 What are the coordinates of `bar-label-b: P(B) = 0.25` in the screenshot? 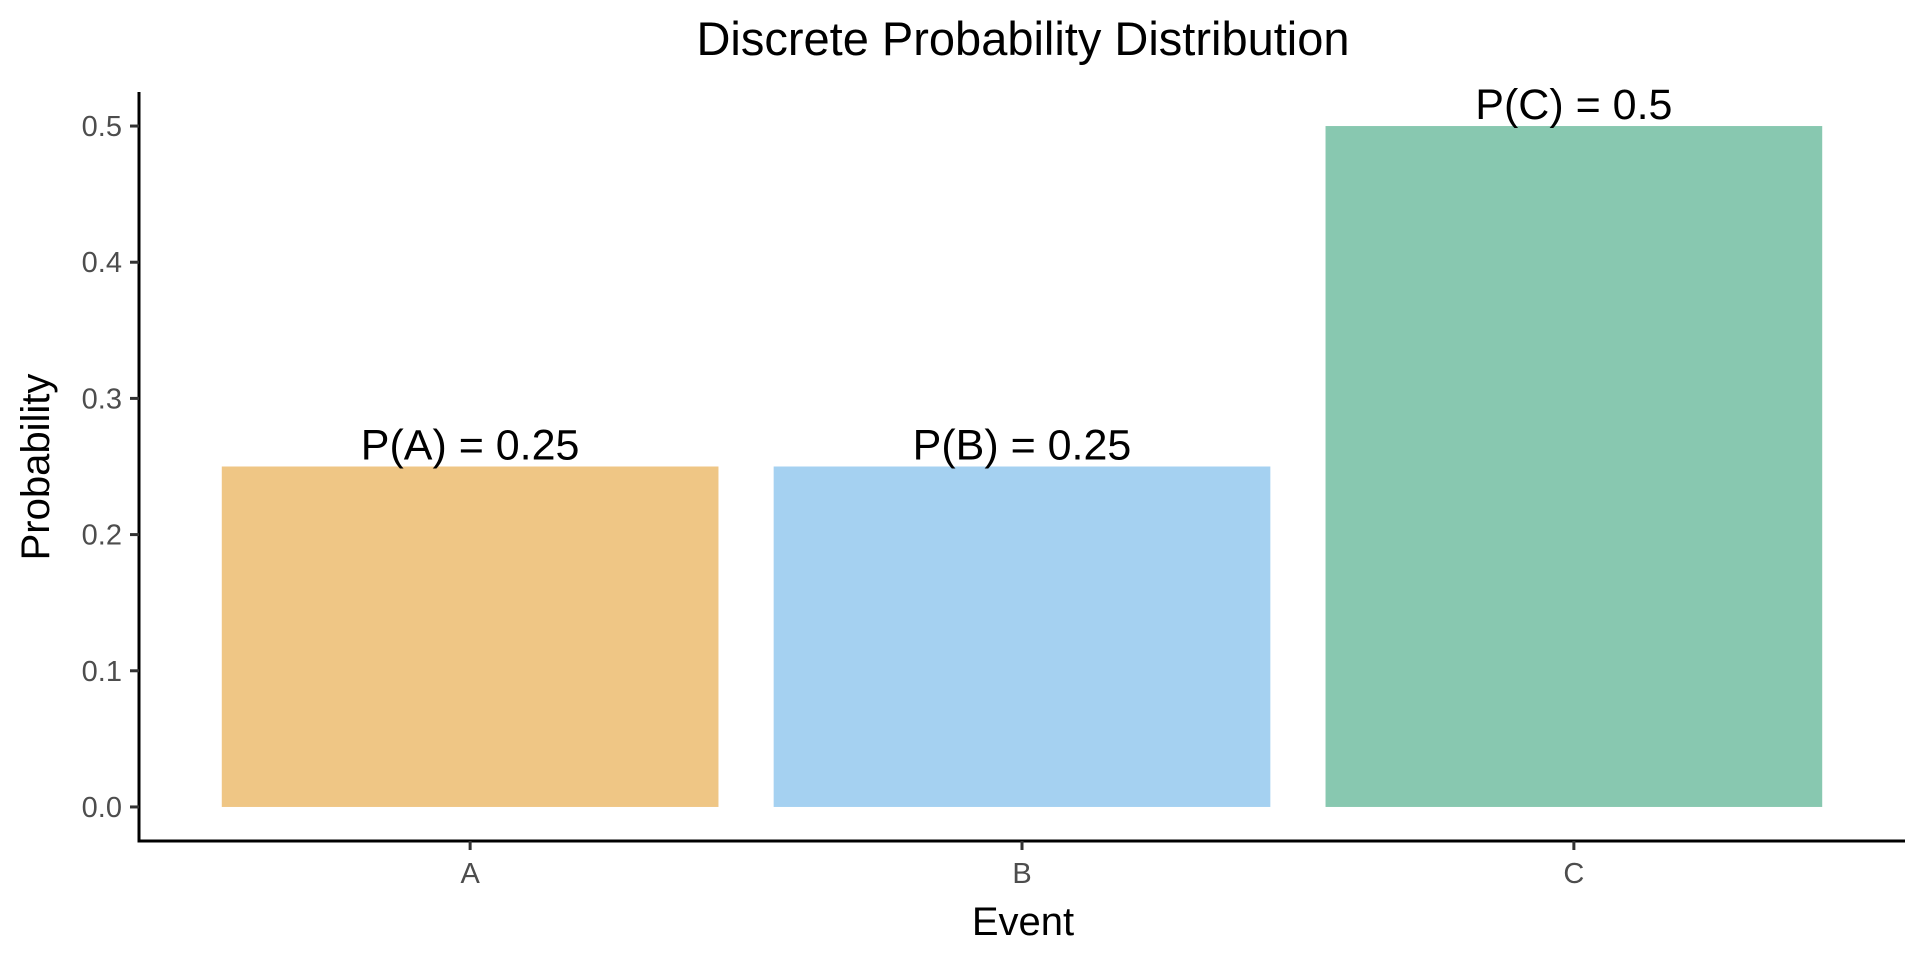 It's located at (1022, 446).